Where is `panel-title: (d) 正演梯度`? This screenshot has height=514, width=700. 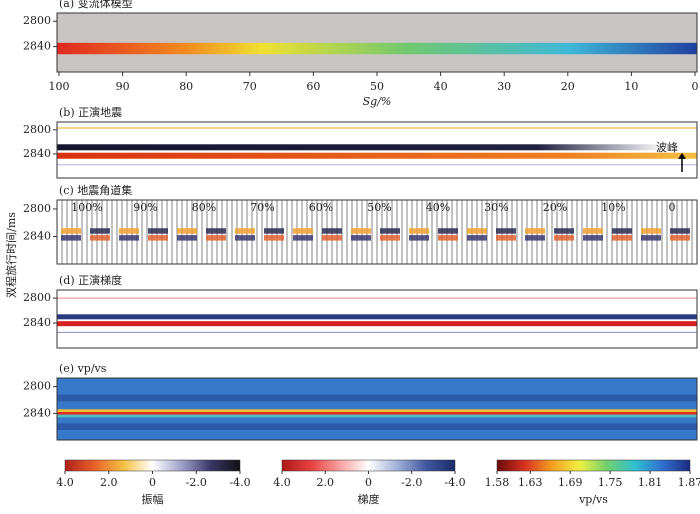 panel-title: (d) 正演梯度 is located at coordinates (90, 280).